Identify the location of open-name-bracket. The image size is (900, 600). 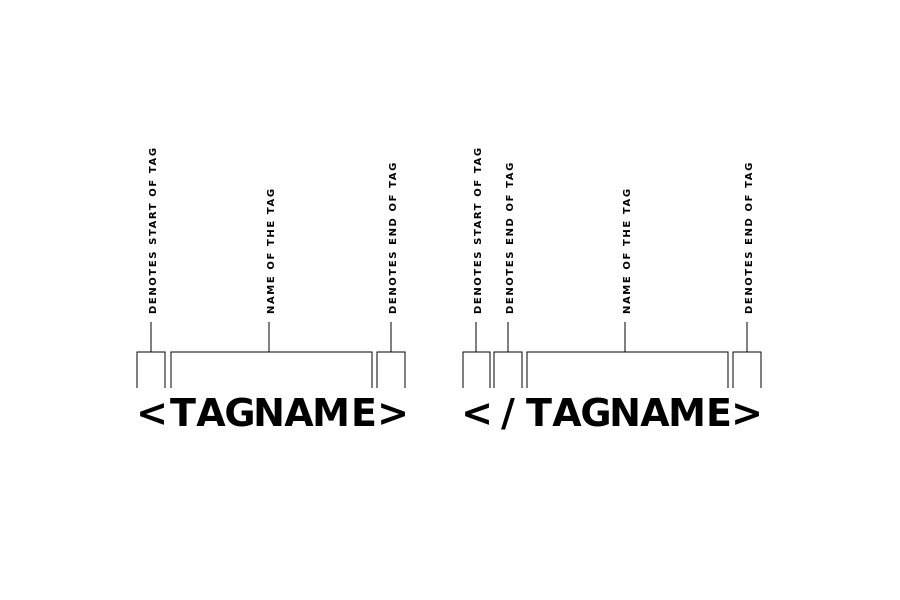
(271, 369).